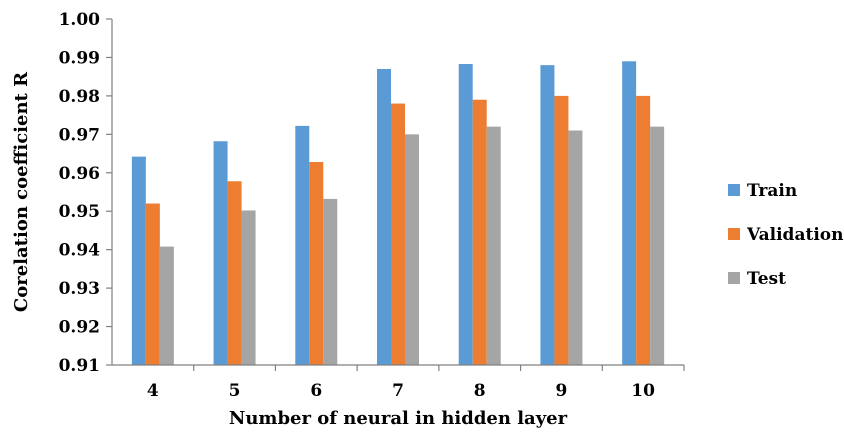 The image size is (844, 433). Describe the element at coordinates (794, 235) in the screenshot. I see `legend-label-validation: Validation` at that location.